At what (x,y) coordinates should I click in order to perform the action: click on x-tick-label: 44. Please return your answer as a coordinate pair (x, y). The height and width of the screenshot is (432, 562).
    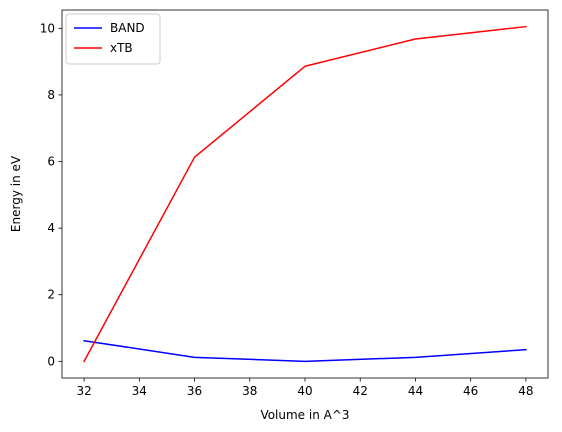
    Looking at the image, I should click on (415, 391).